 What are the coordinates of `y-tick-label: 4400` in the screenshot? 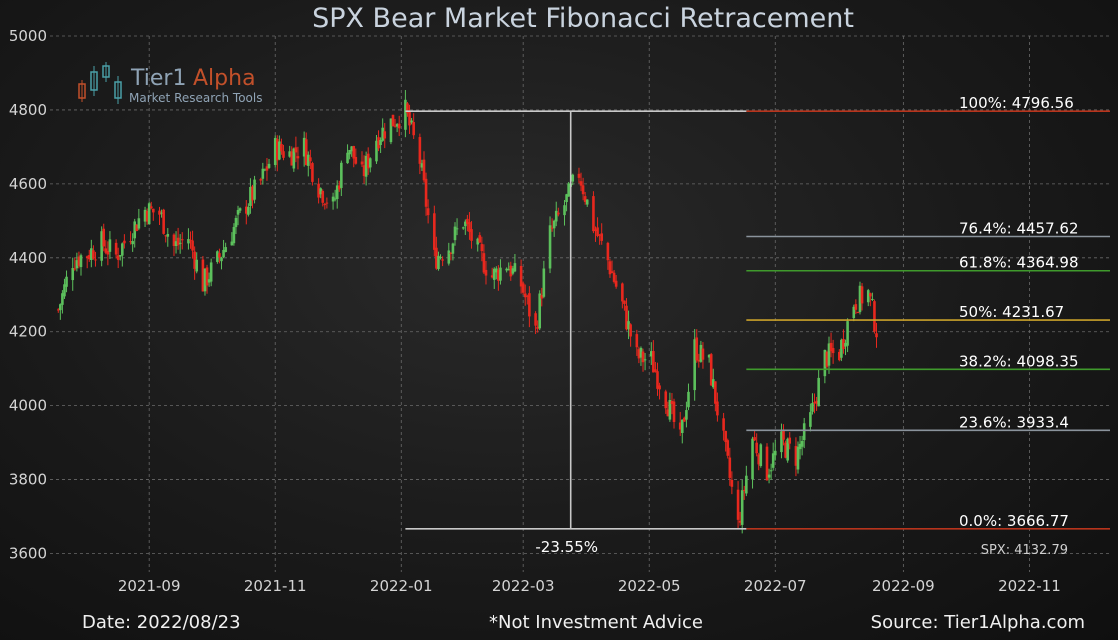 It's located at (28, 258).